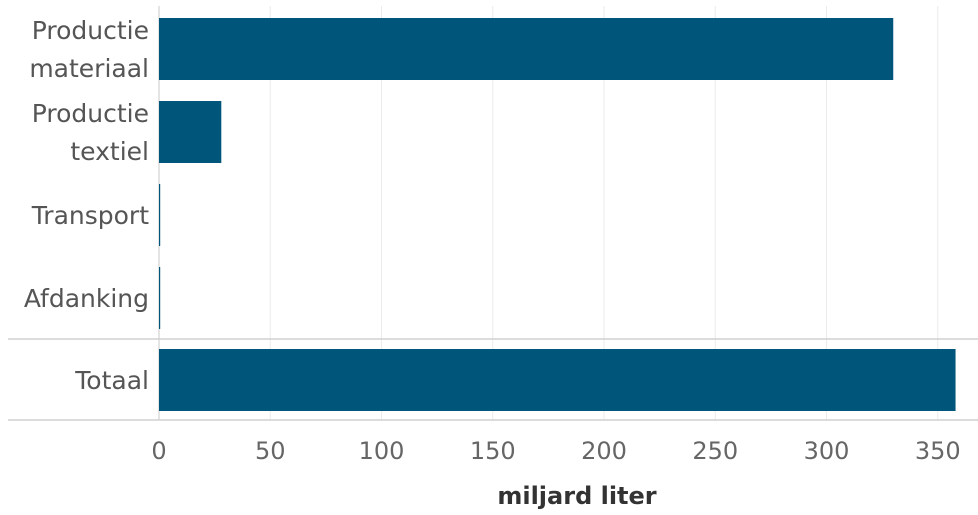  Describe the element at coordinates (90, 132) in the screenshot. I see `category-label: Productie textiel` at that location.